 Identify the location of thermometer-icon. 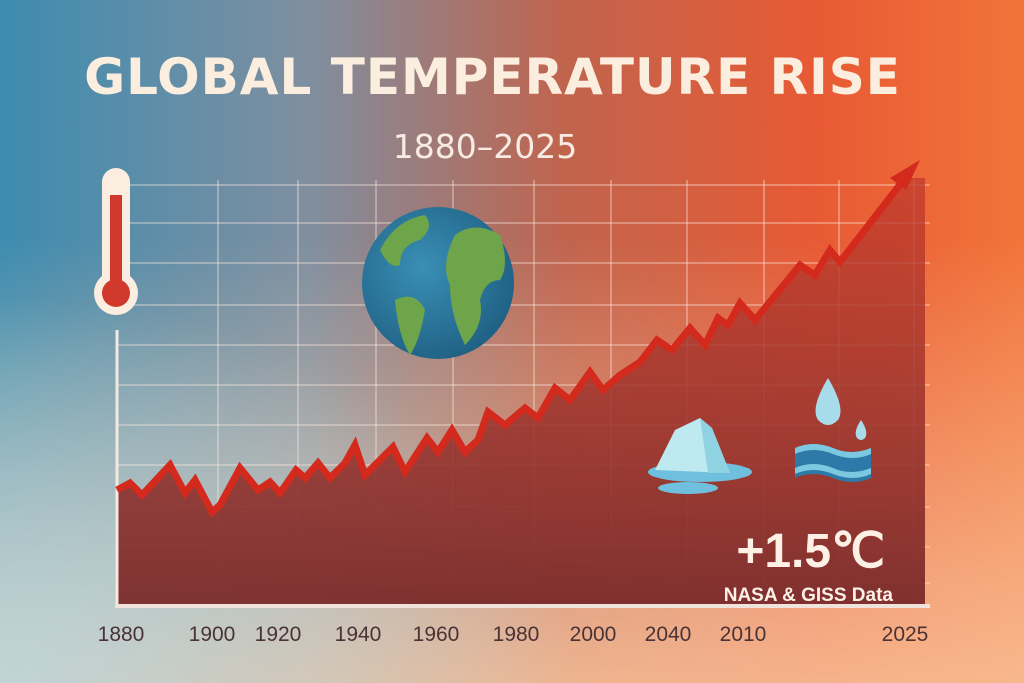
(116, 241).